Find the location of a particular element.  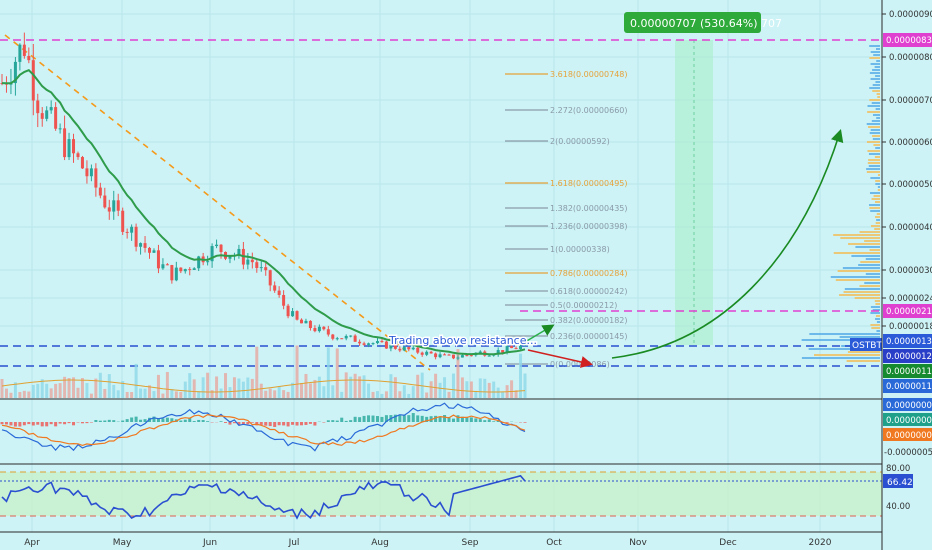

price-badge-text-0: 0.00000839 is located at coordinates (909, 41).